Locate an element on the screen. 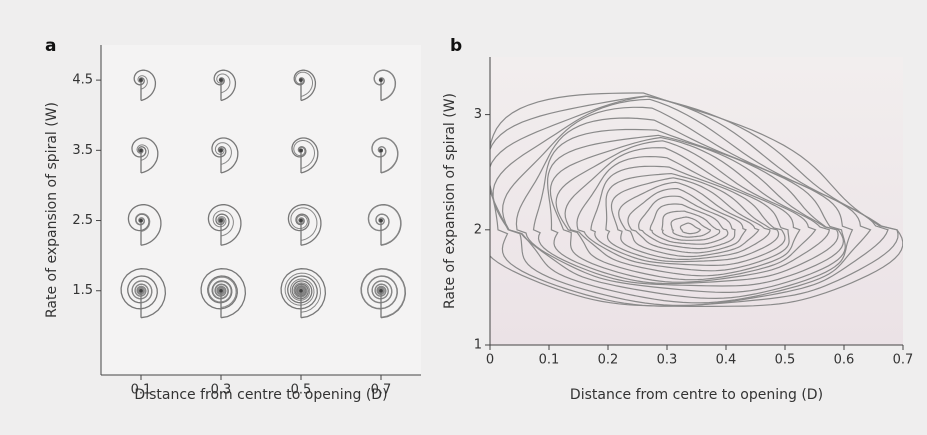 The width and height of the screenshot is (927, 435). x-tick-label: 0.2 is located at coordinates (608, 360).